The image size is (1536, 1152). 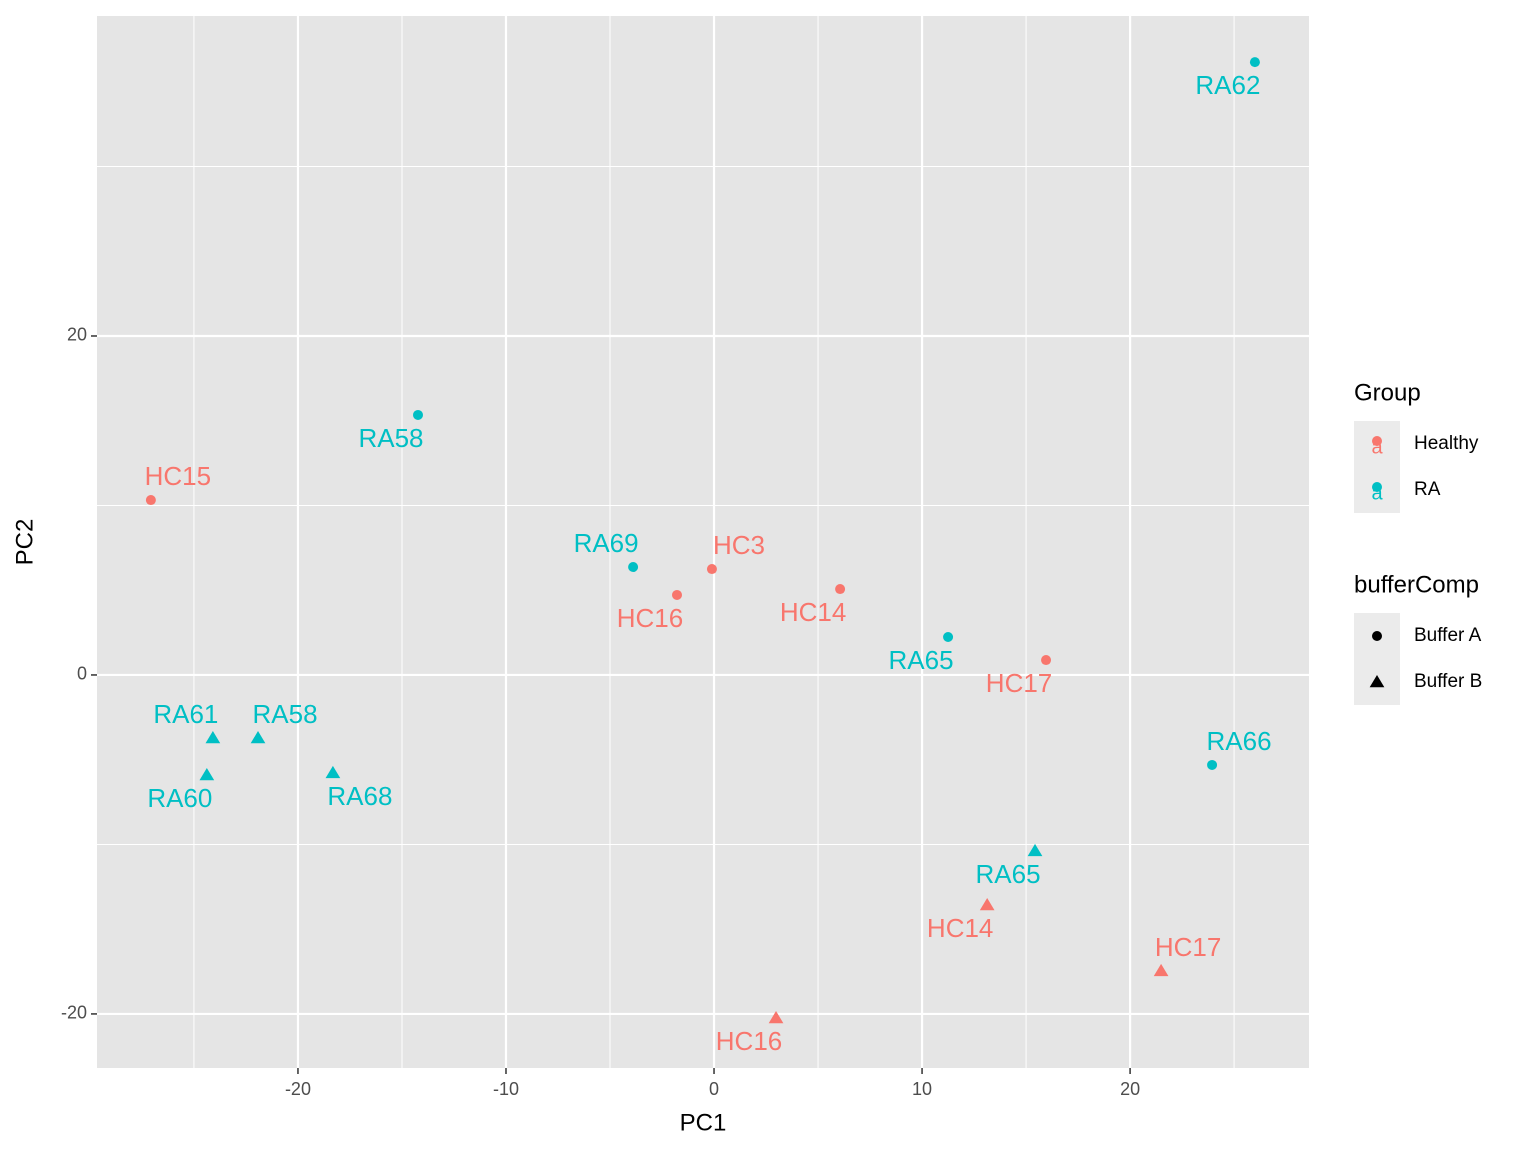 I want to click on y-tick-label: -20, so click(x=74, y=1013).